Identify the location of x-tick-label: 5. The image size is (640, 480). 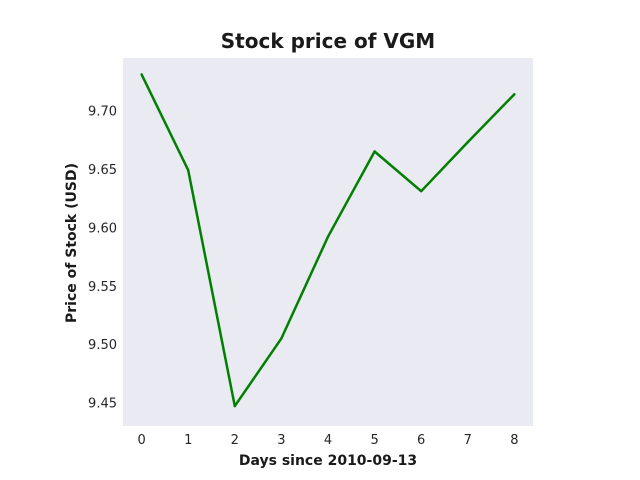
(374, 440).